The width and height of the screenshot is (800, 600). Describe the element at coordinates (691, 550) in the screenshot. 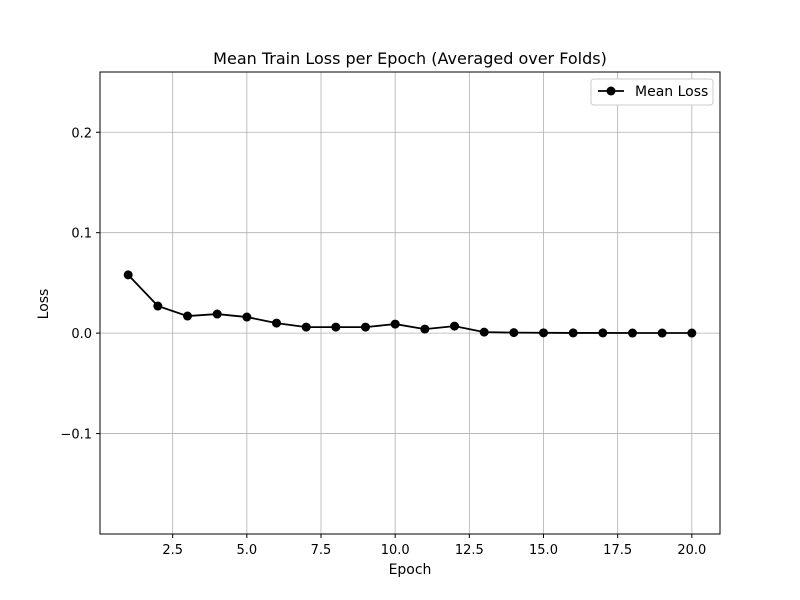

I see `x-tick-label: 20.0` at that location.